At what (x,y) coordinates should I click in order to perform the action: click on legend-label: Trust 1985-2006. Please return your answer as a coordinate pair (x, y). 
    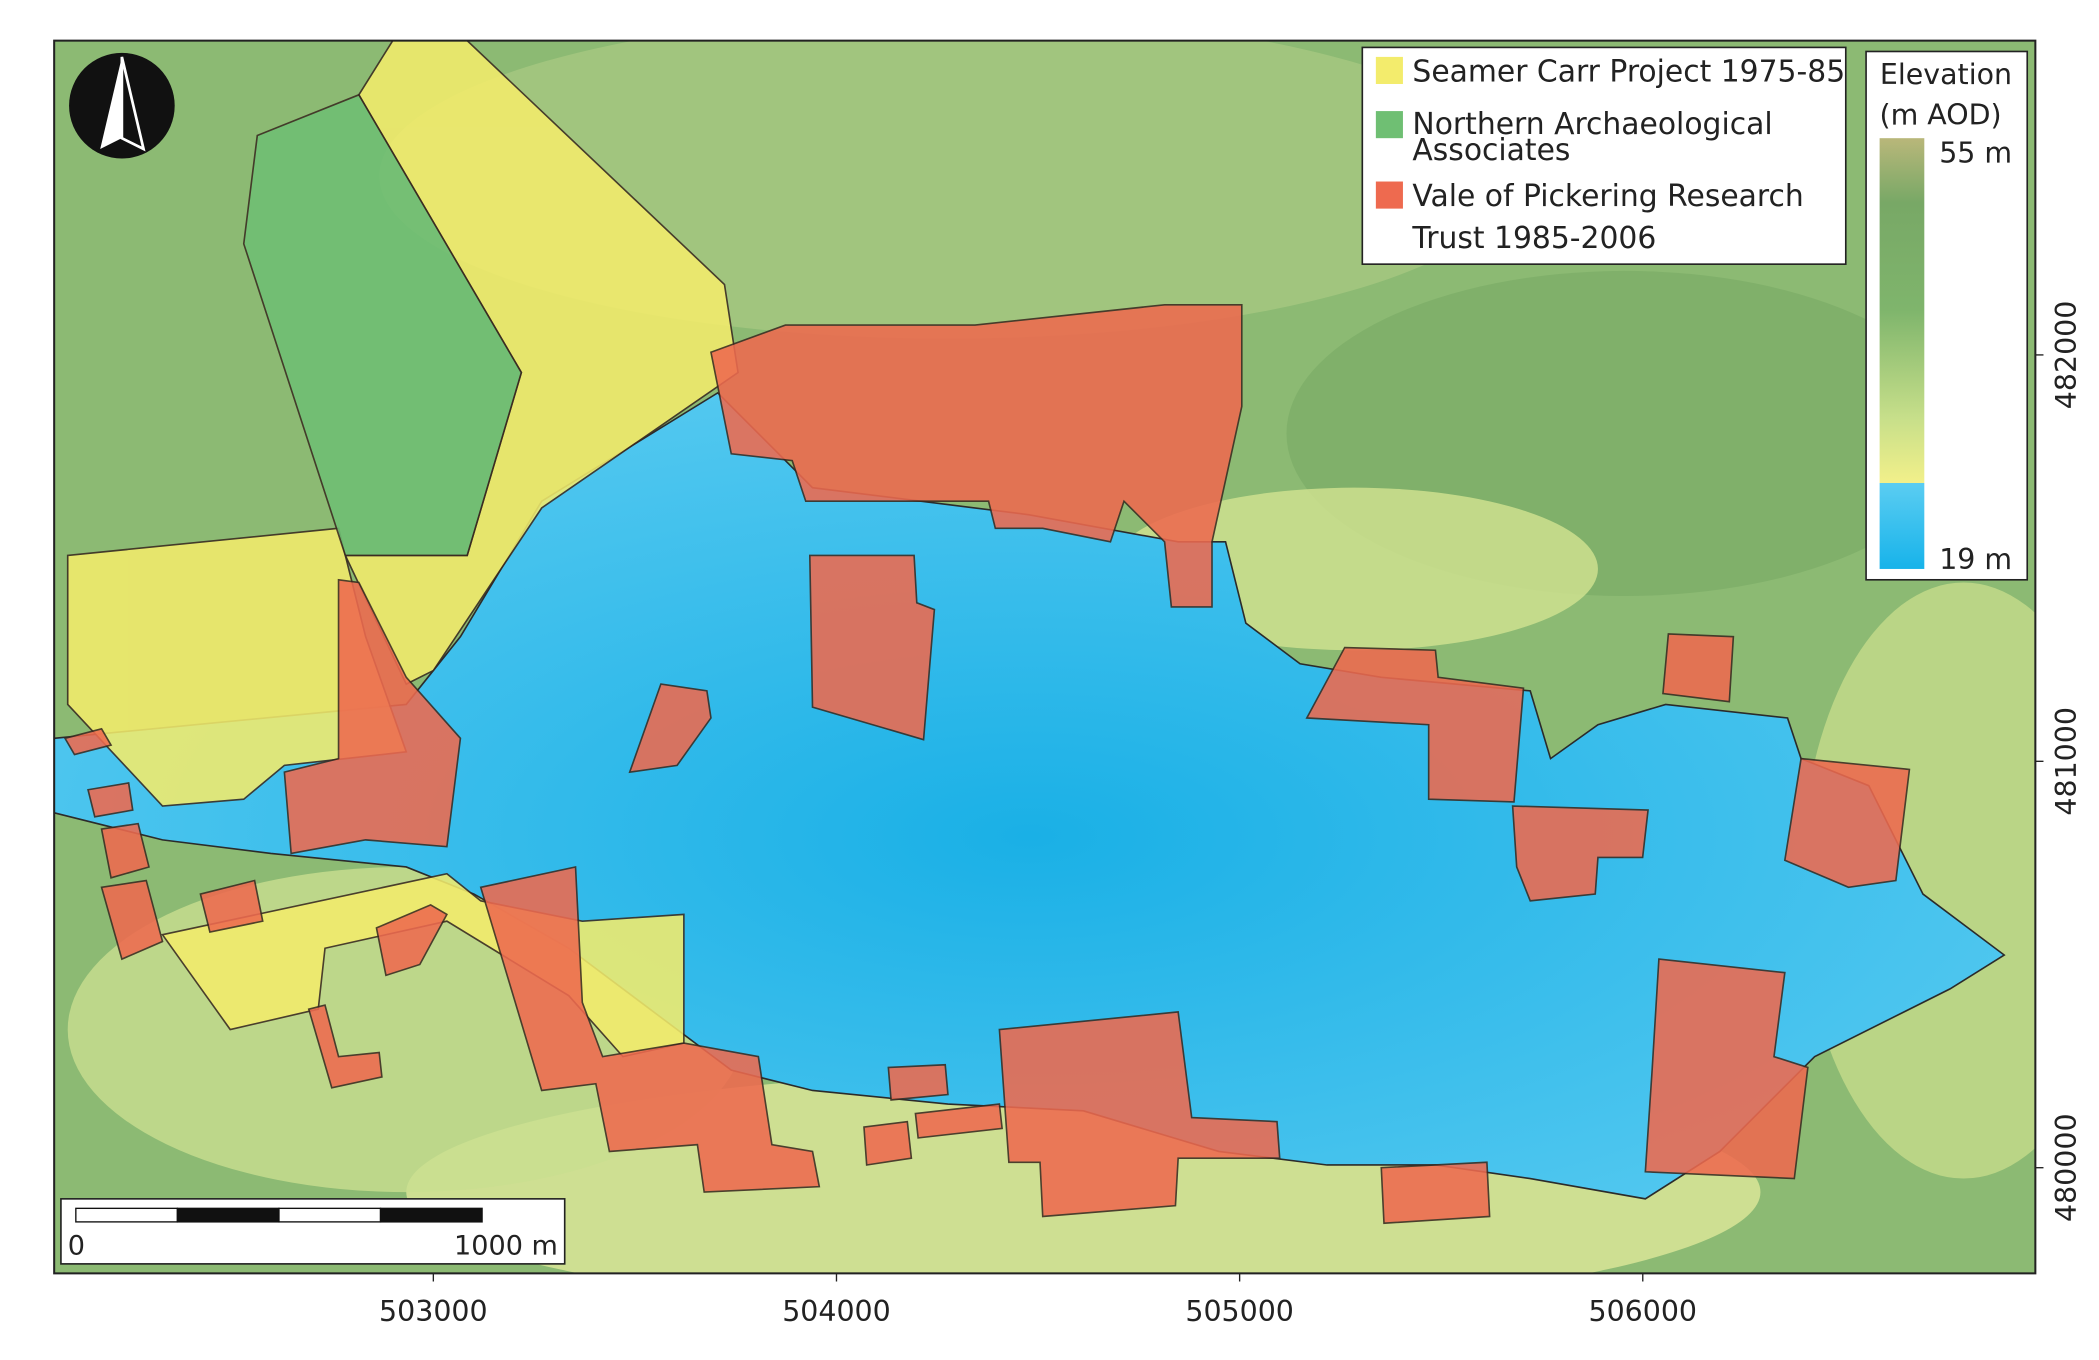
    Looking at the image, I should click on (1533, 238).